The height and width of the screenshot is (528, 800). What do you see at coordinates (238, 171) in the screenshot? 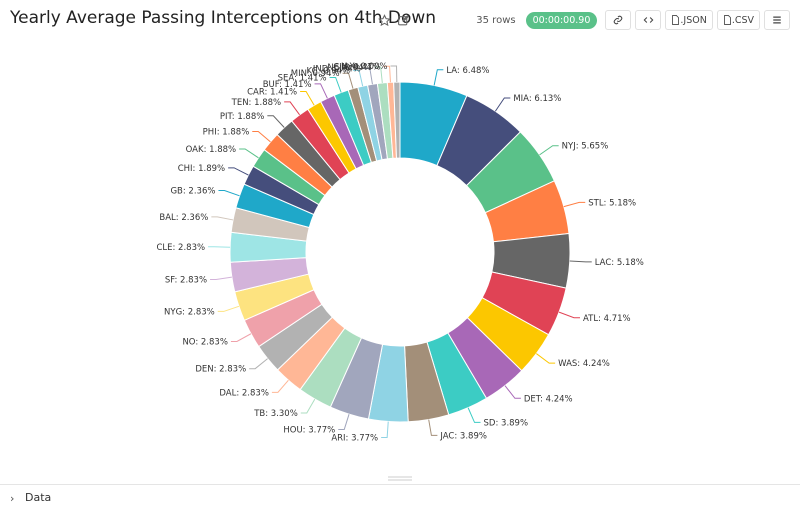
I see `label-line-chi` at bounding box center [238, 171].